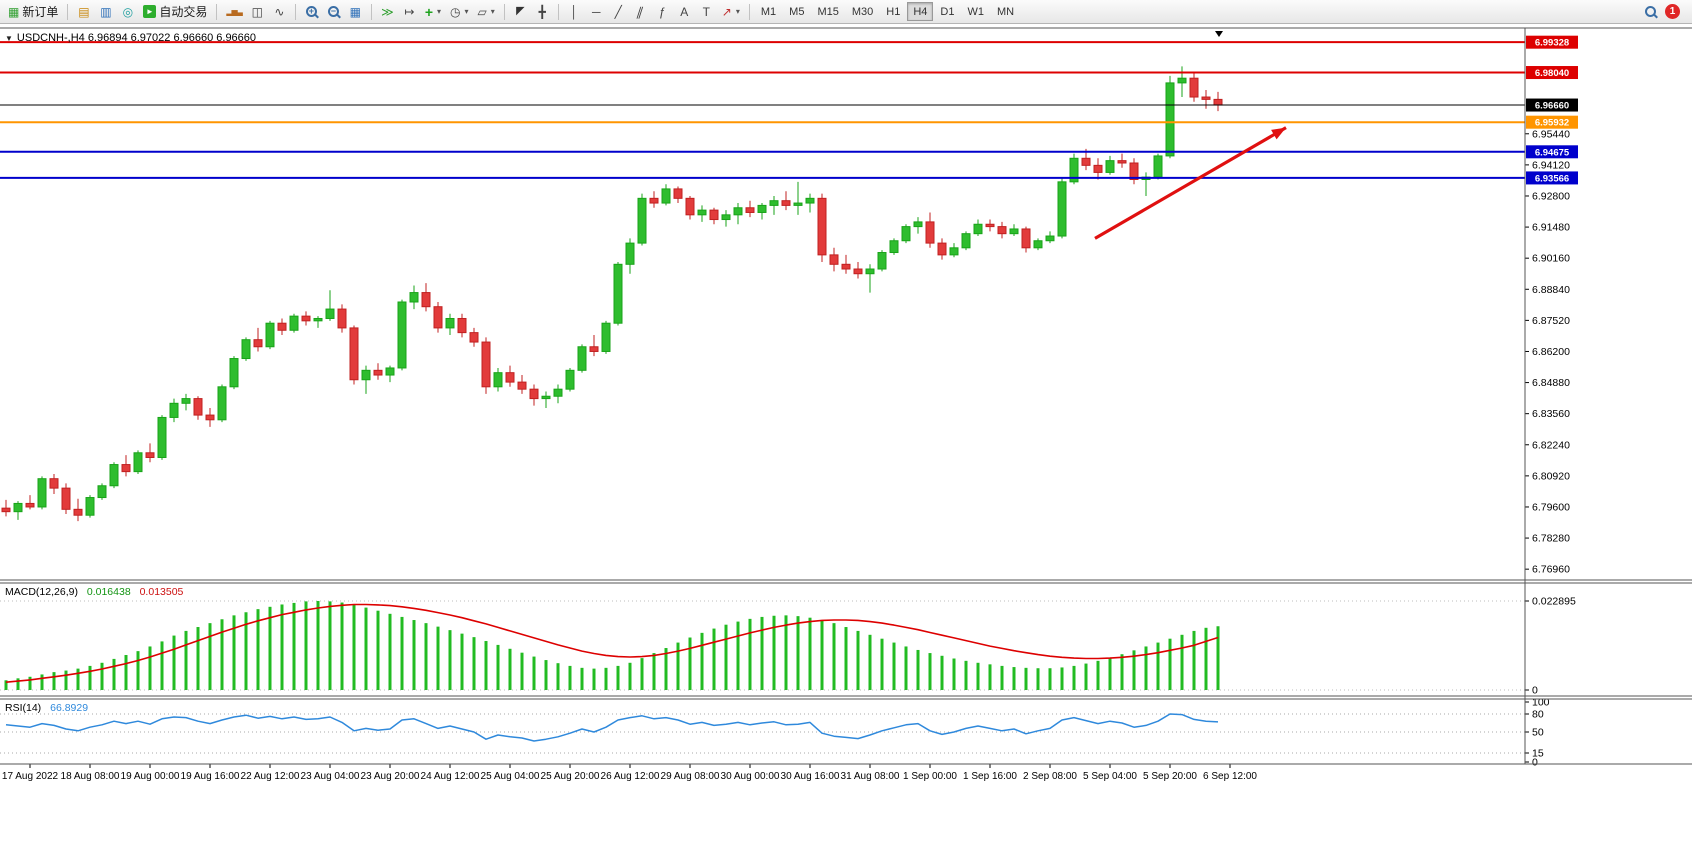  I want to click on zoom-out-button: −, so click(333, 11).